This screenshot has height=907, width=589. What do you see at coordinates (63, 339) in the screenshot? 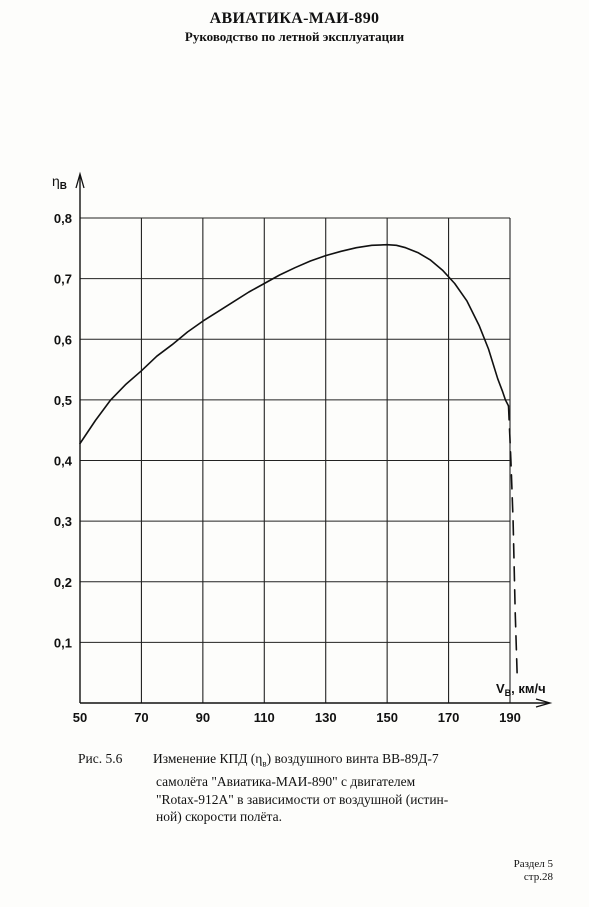
I see `y-tick-label: 0,6` at bounding box center [63, 339].